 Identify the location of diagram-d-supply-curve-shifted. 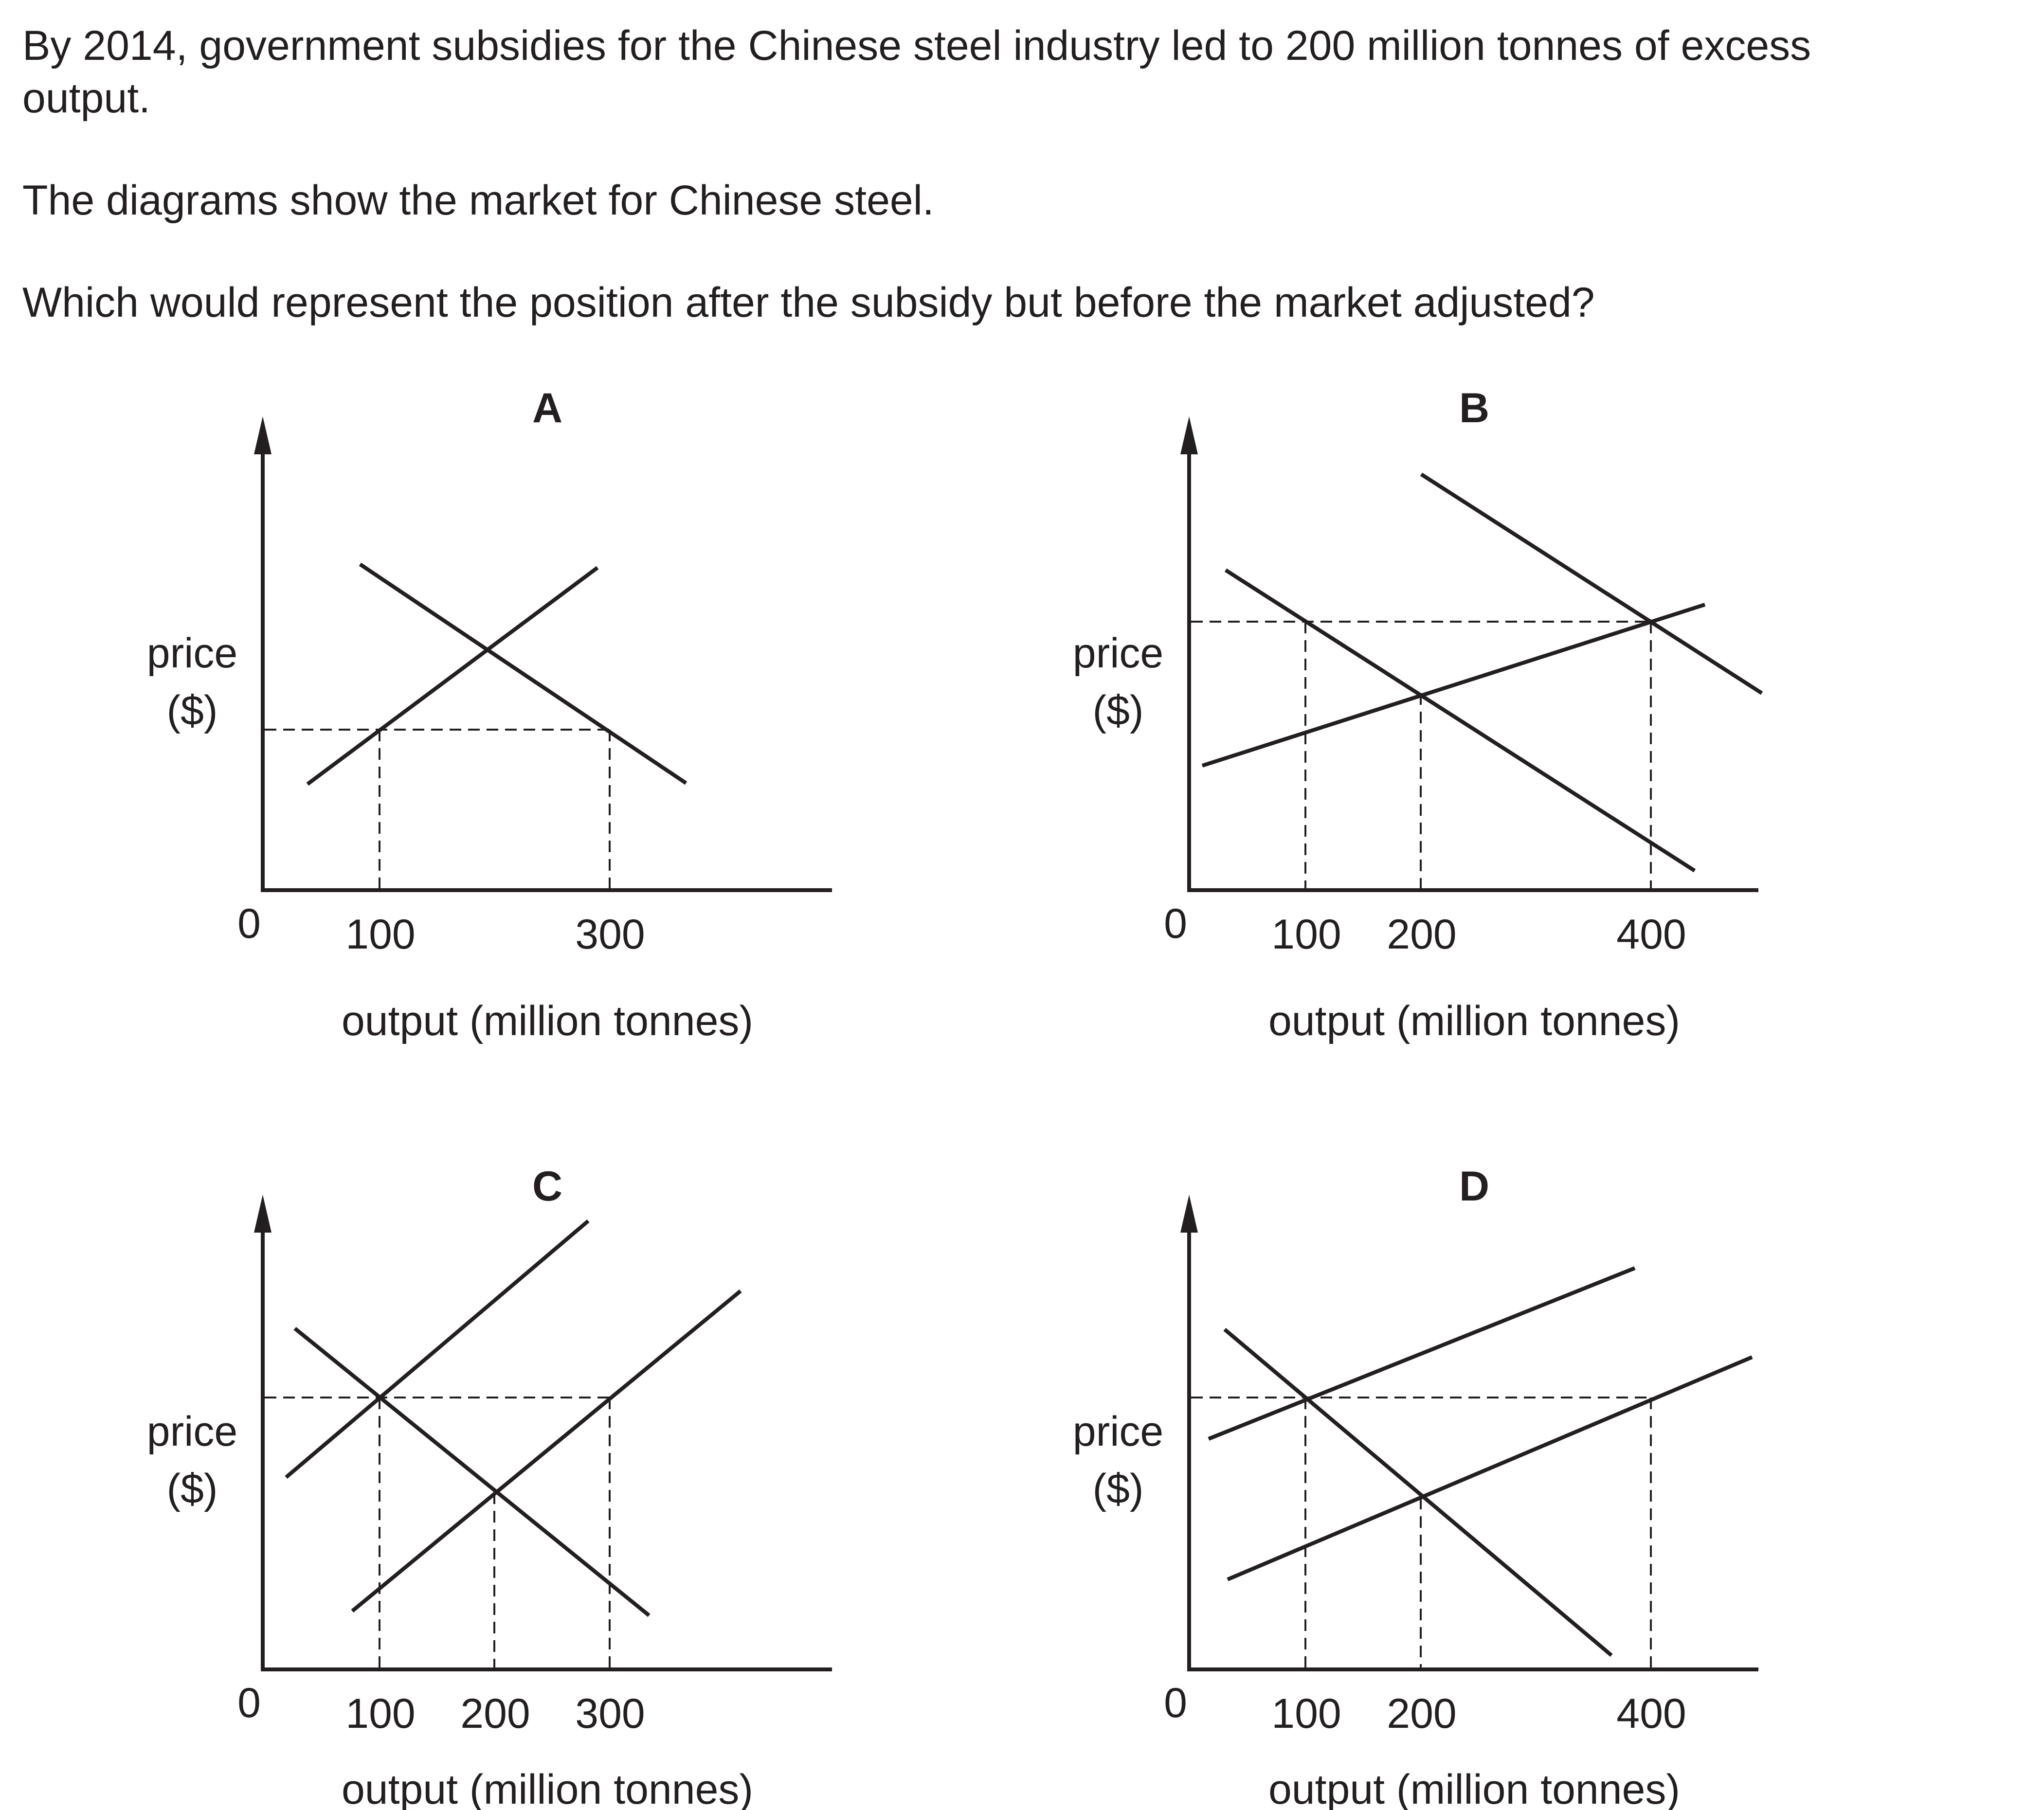
(1490, 1468).